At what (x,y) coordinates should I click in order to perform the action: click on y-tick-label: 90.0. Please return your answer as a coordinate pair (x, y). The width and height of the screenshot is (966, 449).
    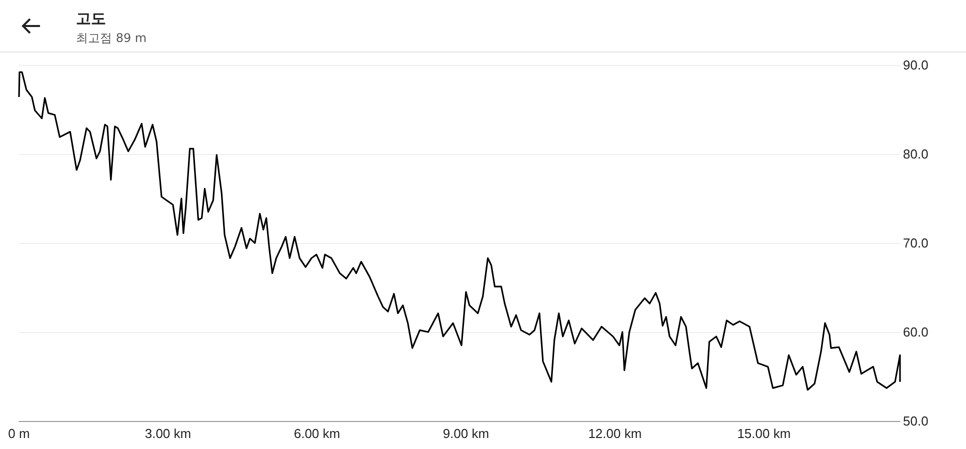
    Looking at the image, I should click on (915, 65).